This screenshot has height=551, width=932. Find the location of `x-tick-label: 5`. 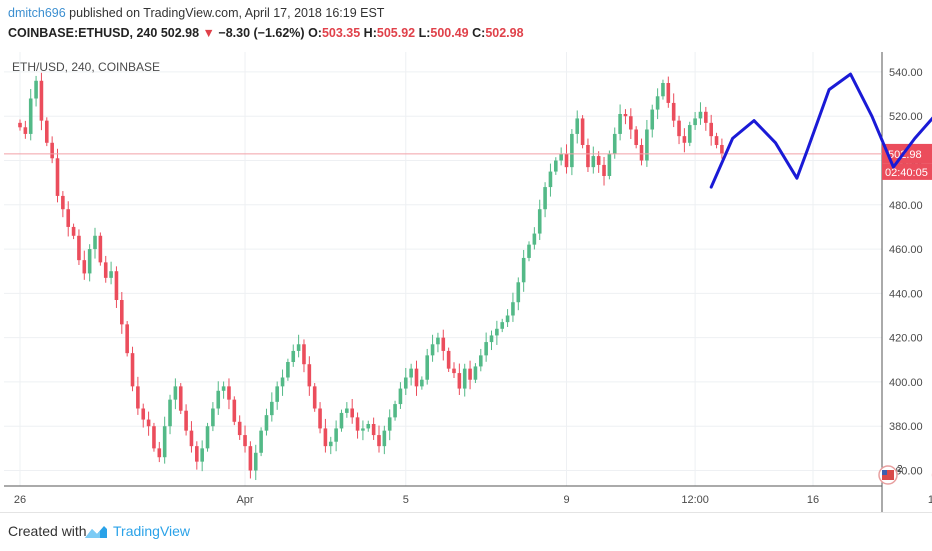

x-tick-label: 5 is located at coordinates (406, 500).